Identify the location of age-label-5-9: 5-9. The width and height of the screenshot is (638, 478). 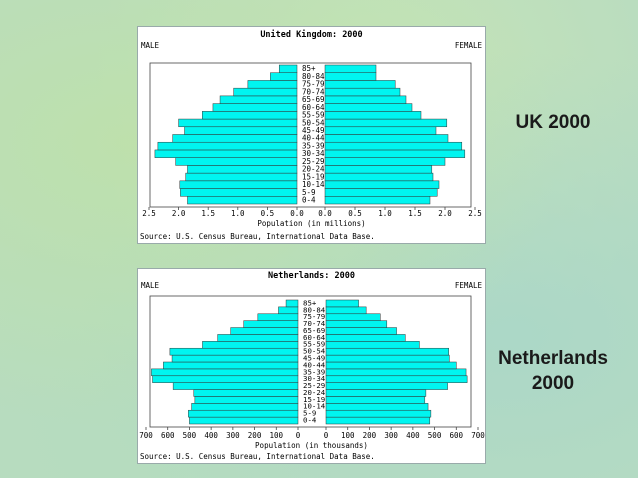
(309, 413).